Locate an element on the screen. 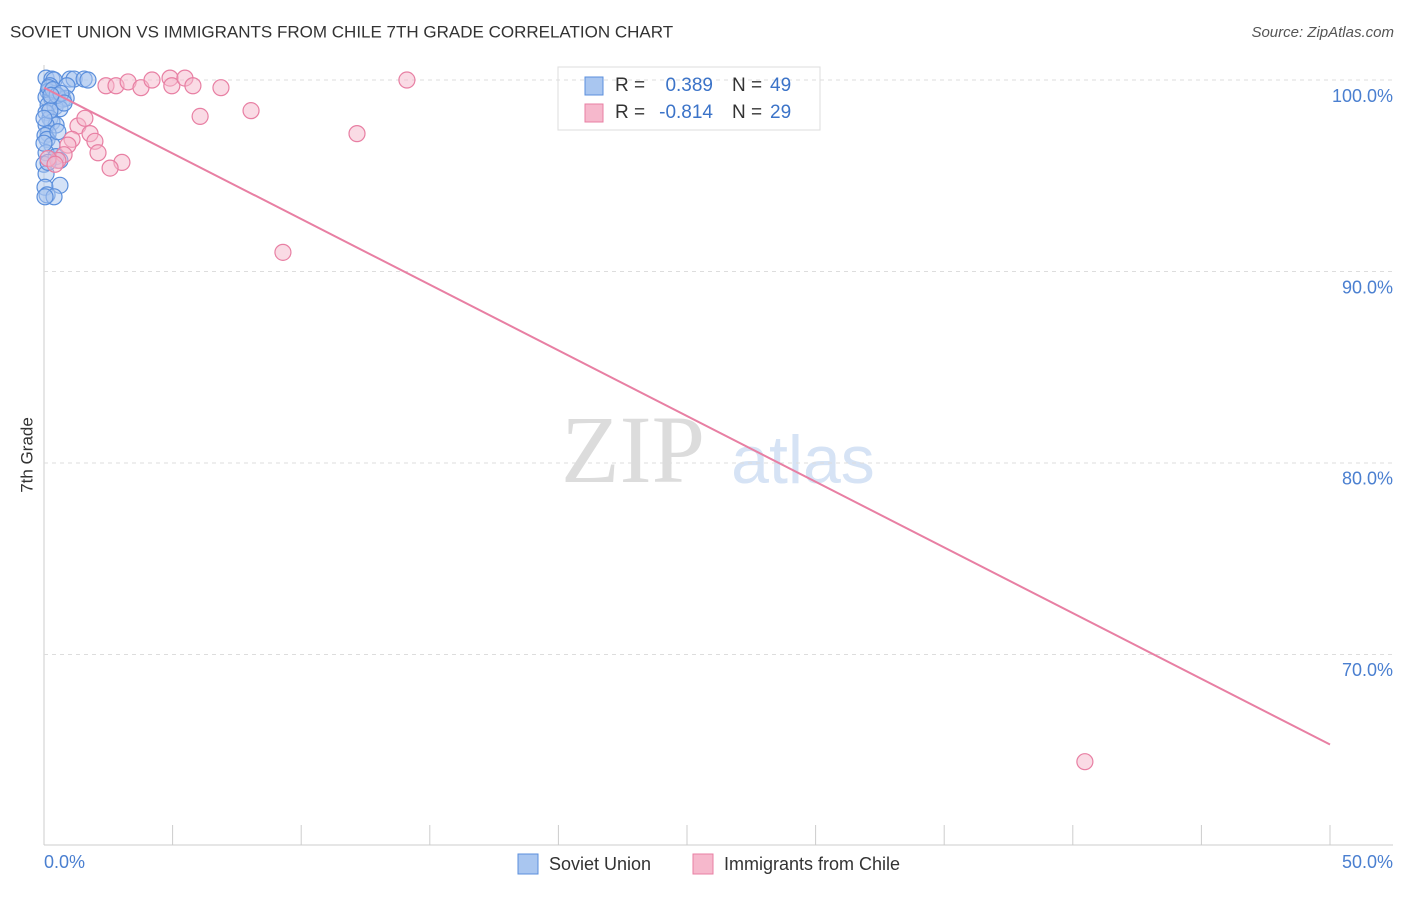  n-value: 29 is located at coordinates (780, 112).